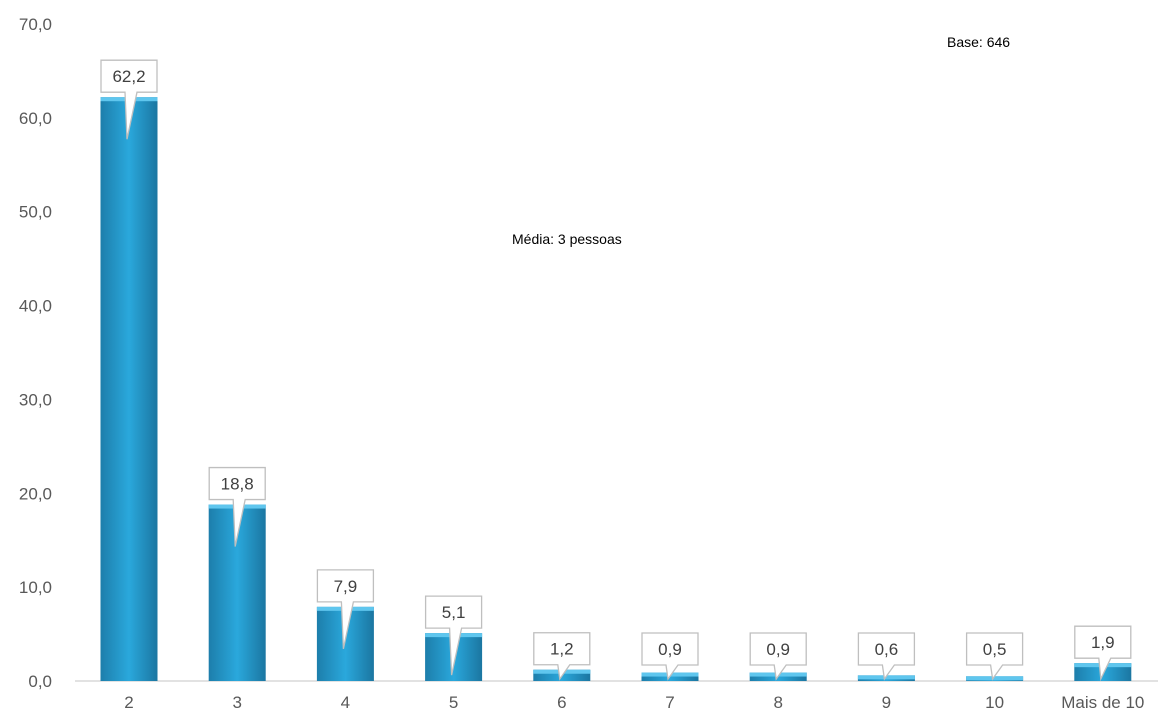  What do you see at coordinates (237, 484) in the screenshot?
I see `data-label: 18,8` at bounding box center [237, 484].